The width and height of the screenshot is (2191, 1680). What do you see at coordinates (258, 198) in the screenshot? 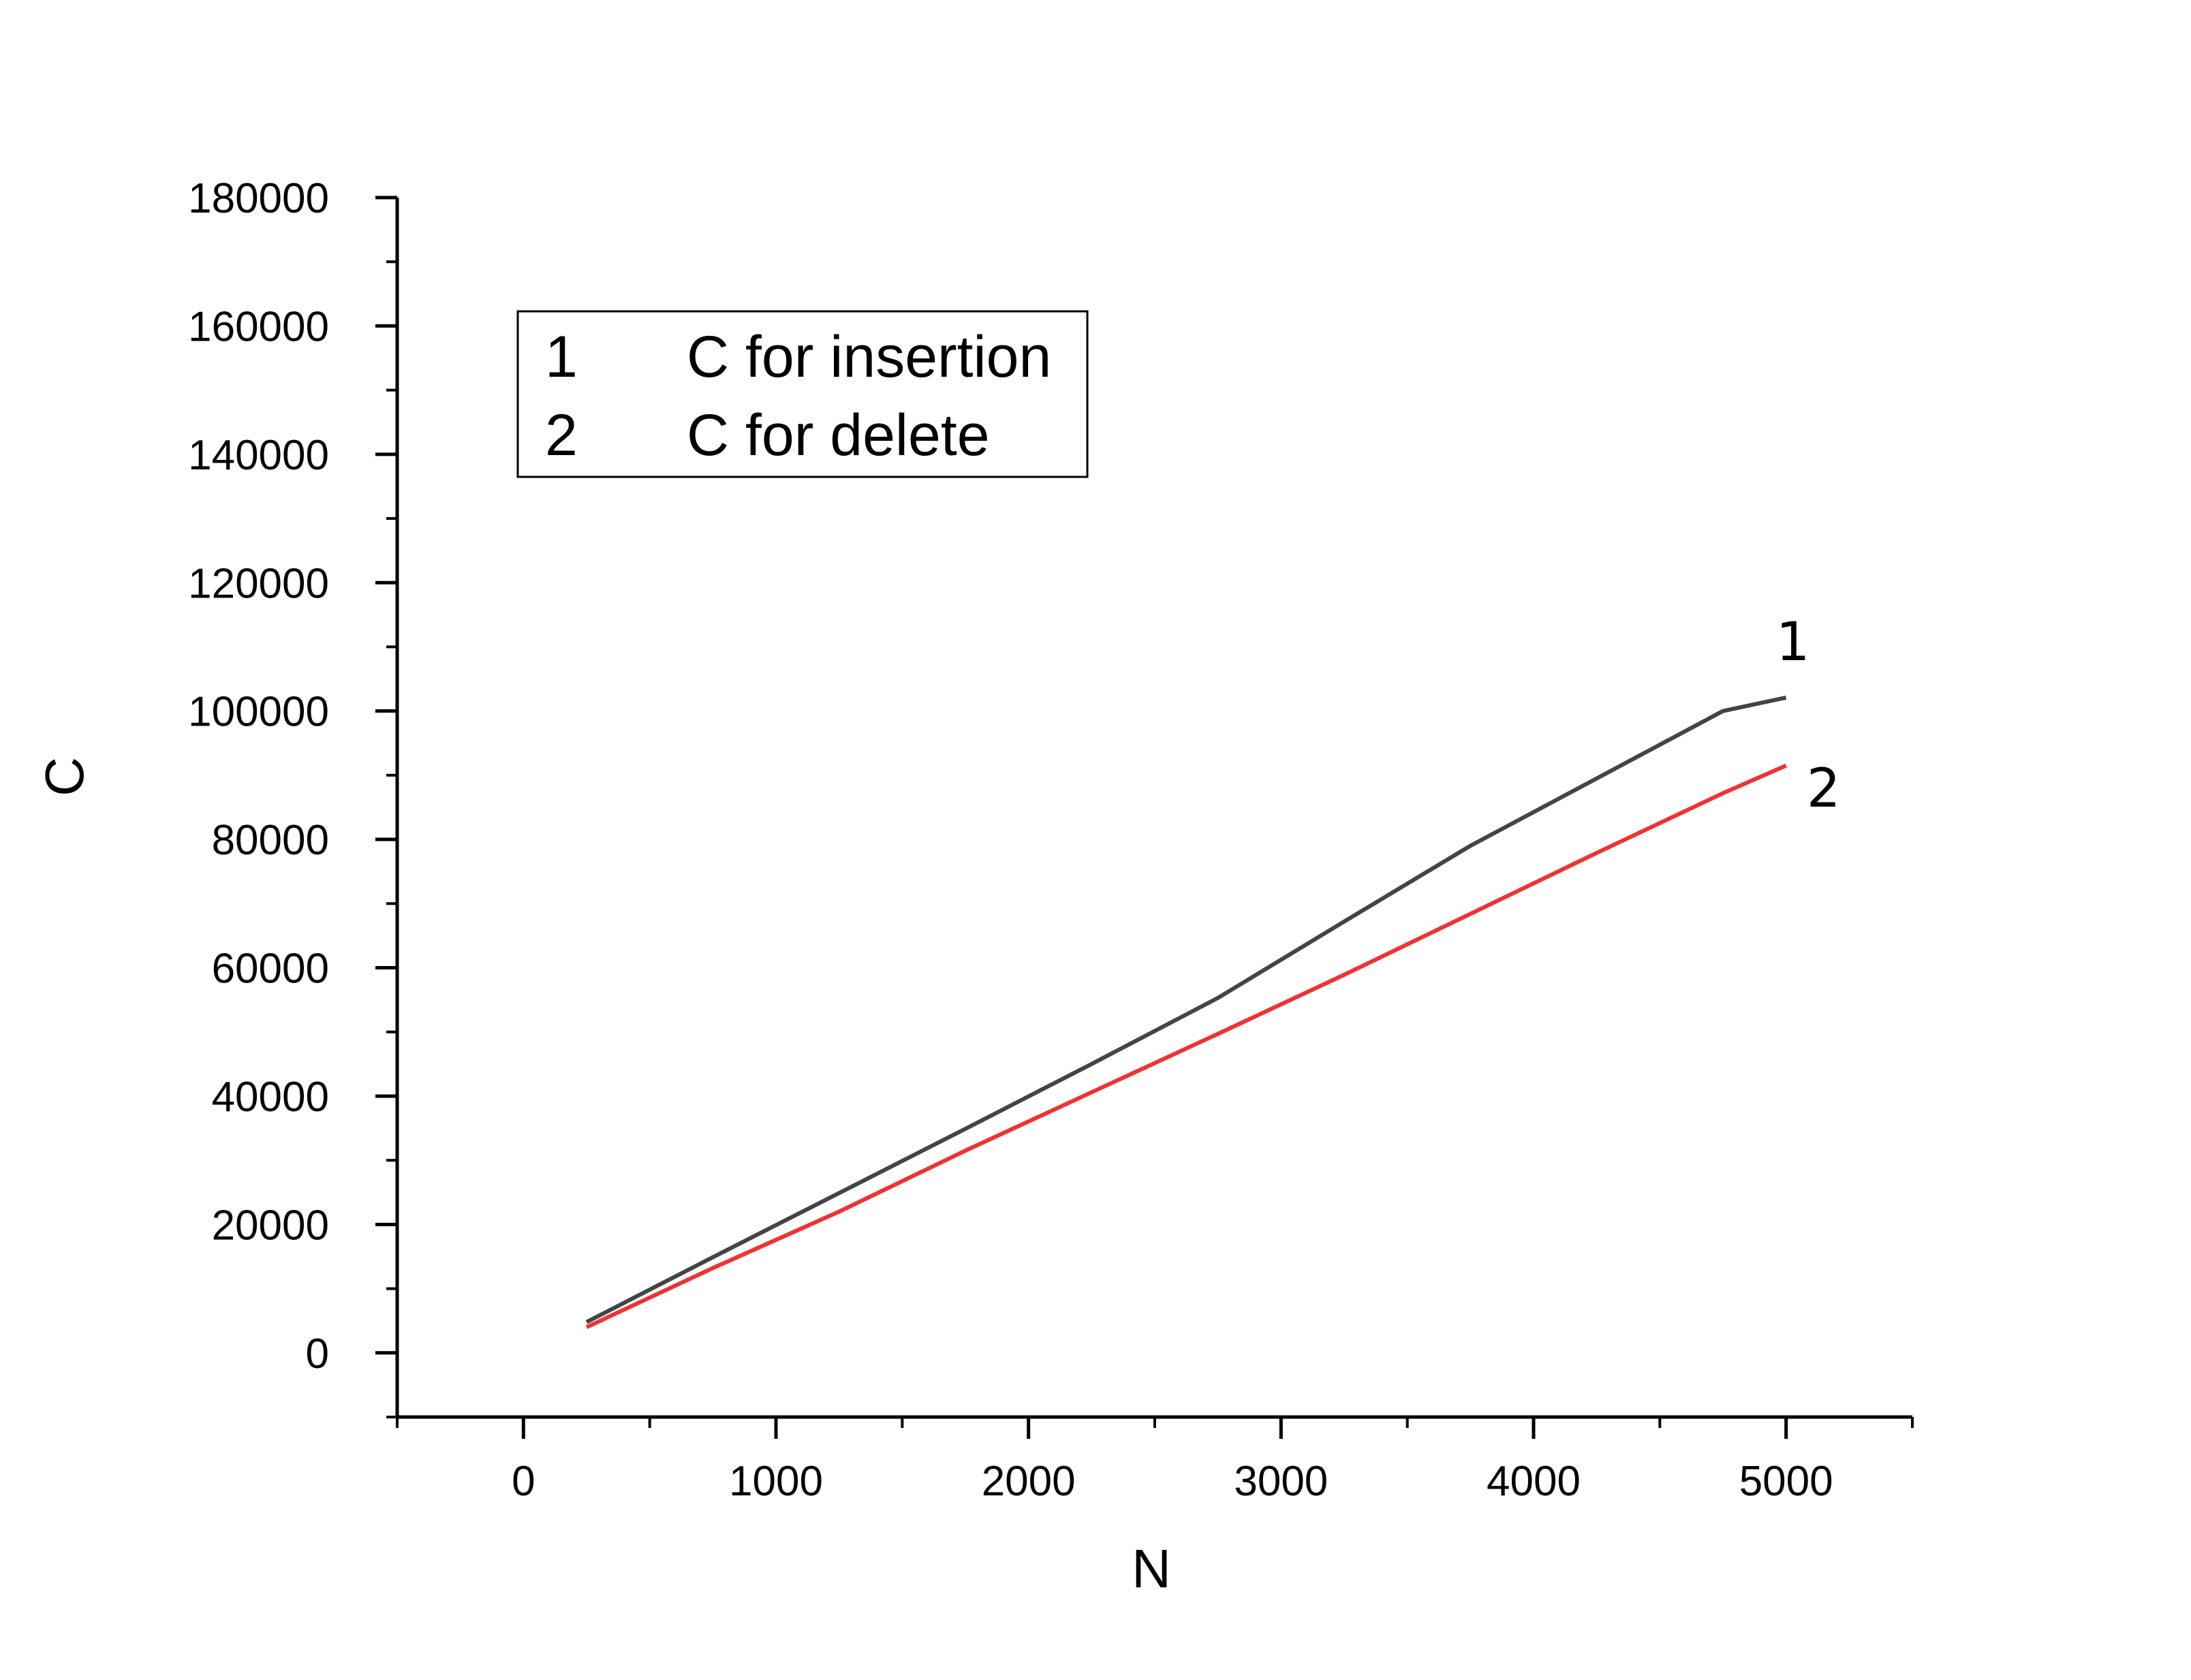
I see `y-tick-label: 180000` at bounding box center [258, 198].